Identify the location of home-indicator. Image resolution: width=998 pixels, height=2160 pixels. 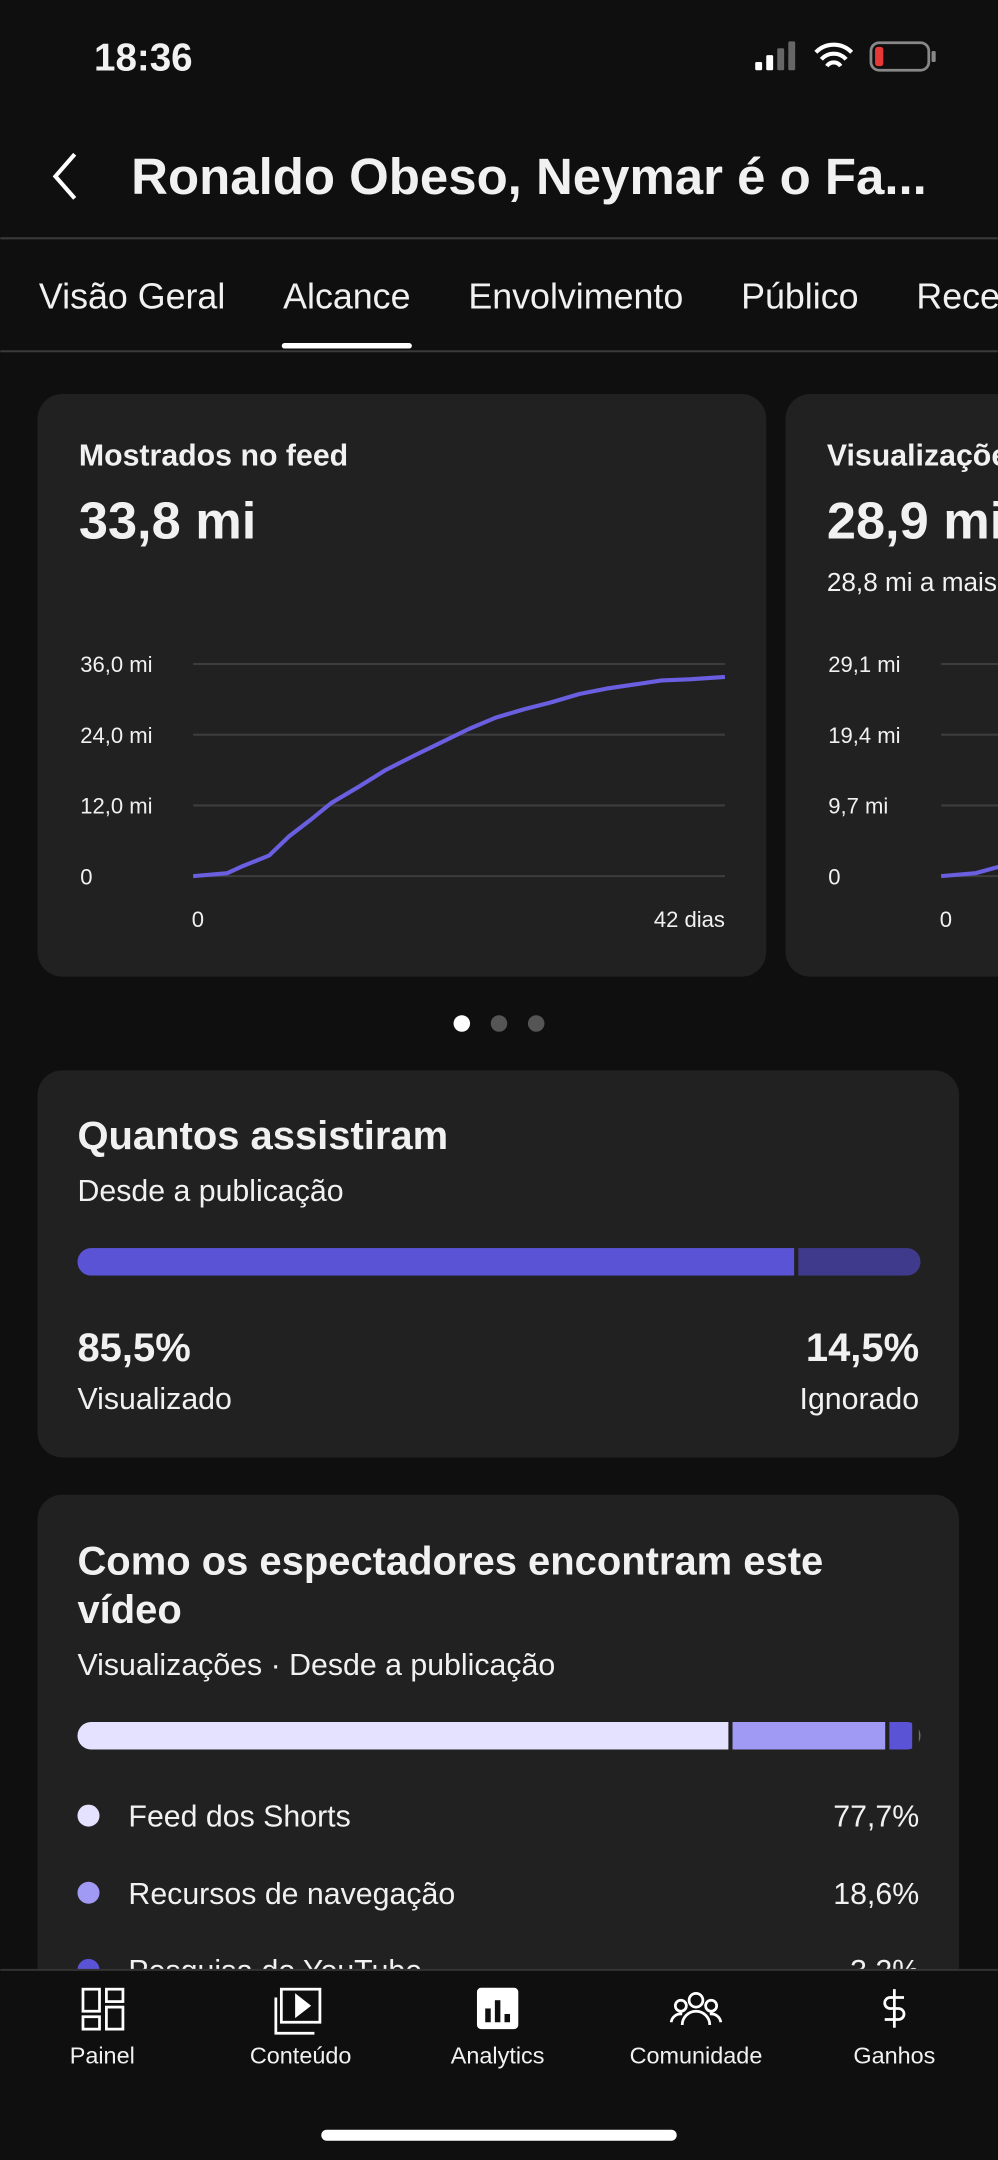
(499, 2135).